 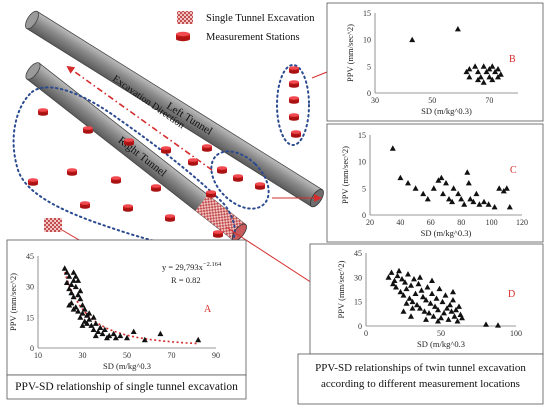 What do you see at coordinates (192, 266) in the screenshot?
I see `regression-equation: y = 29,793x−2.164` at bounding box center [192, 266].